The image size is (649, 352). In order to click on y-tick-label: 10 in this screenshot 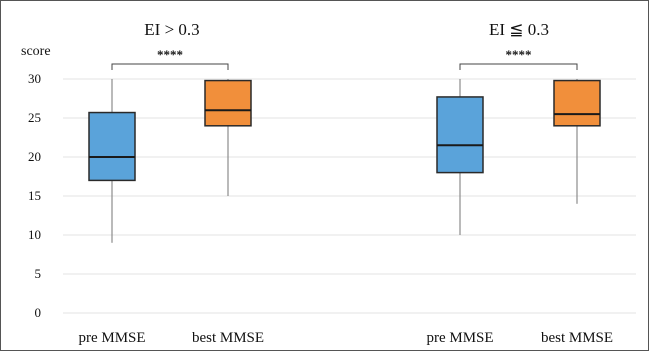, I will do `click(34, 234)`.